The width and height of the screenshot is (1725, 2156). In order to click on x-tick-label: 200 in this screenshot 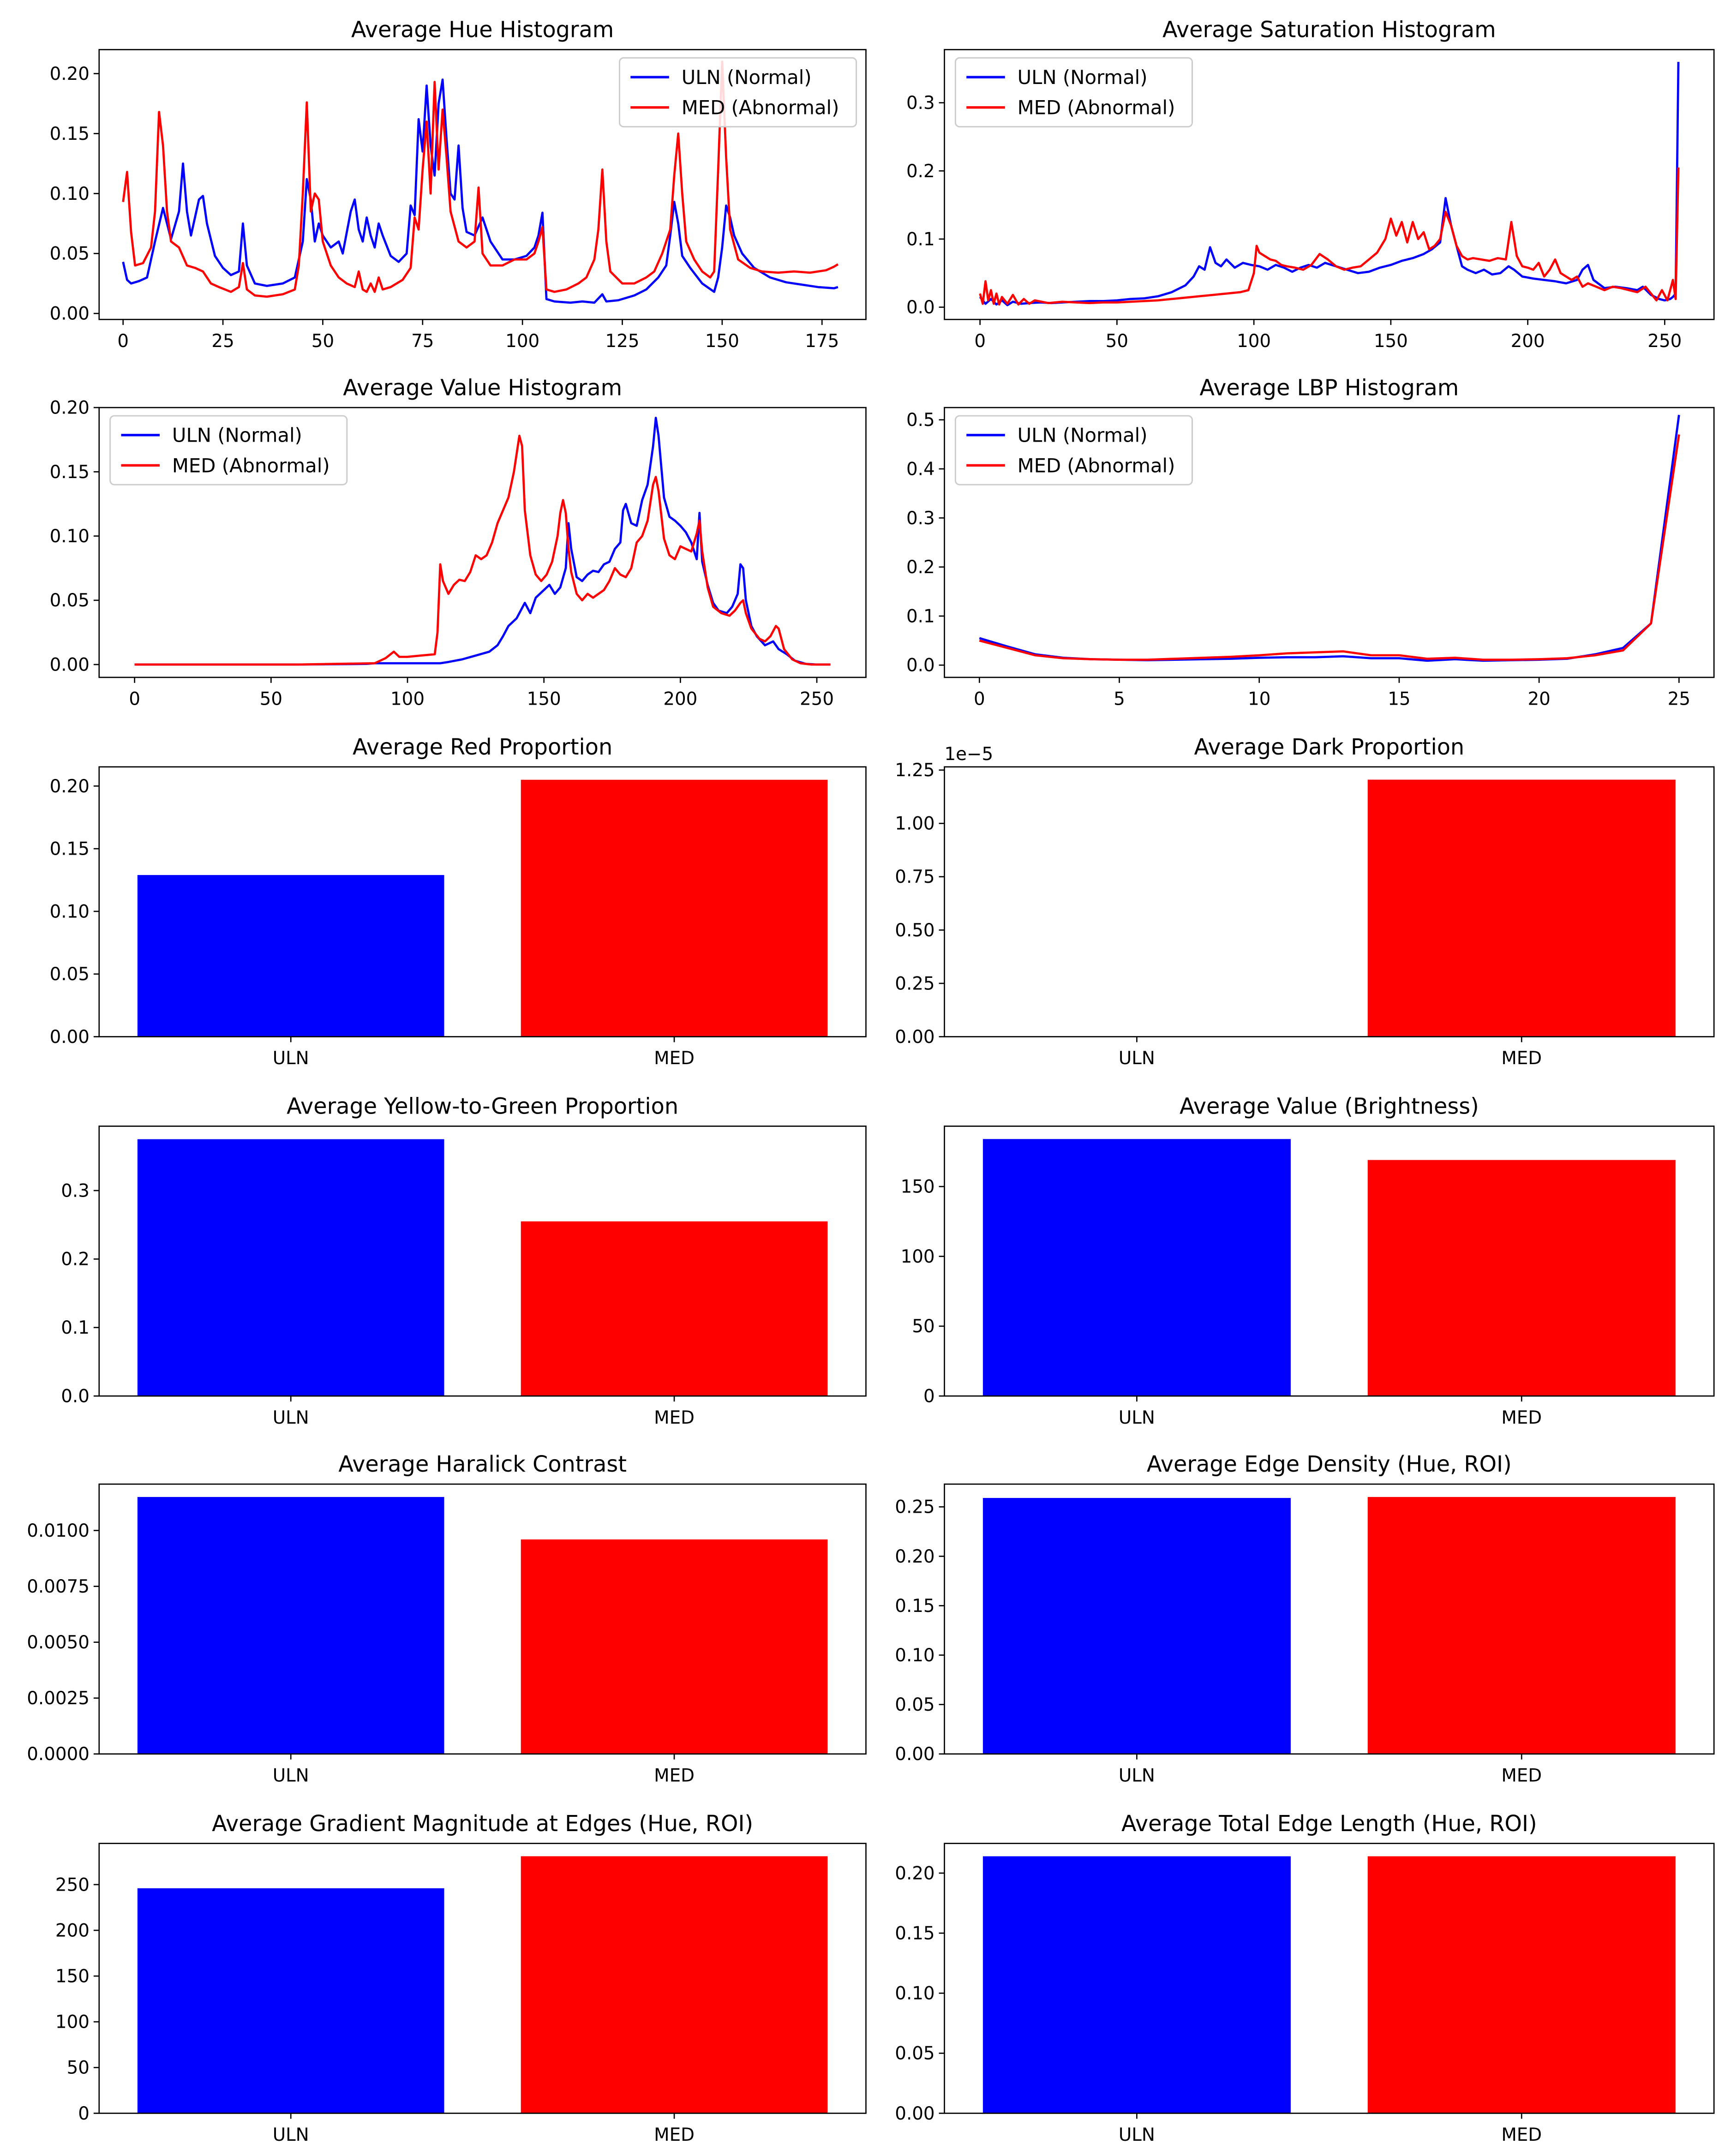, I will do `click(680, 699)`.